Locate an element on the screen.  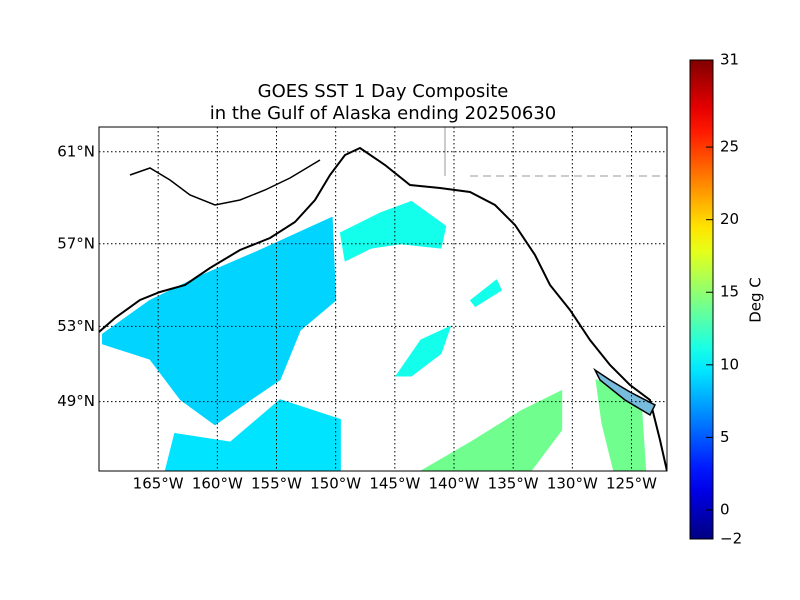
island is located at coordinates (625, 392).